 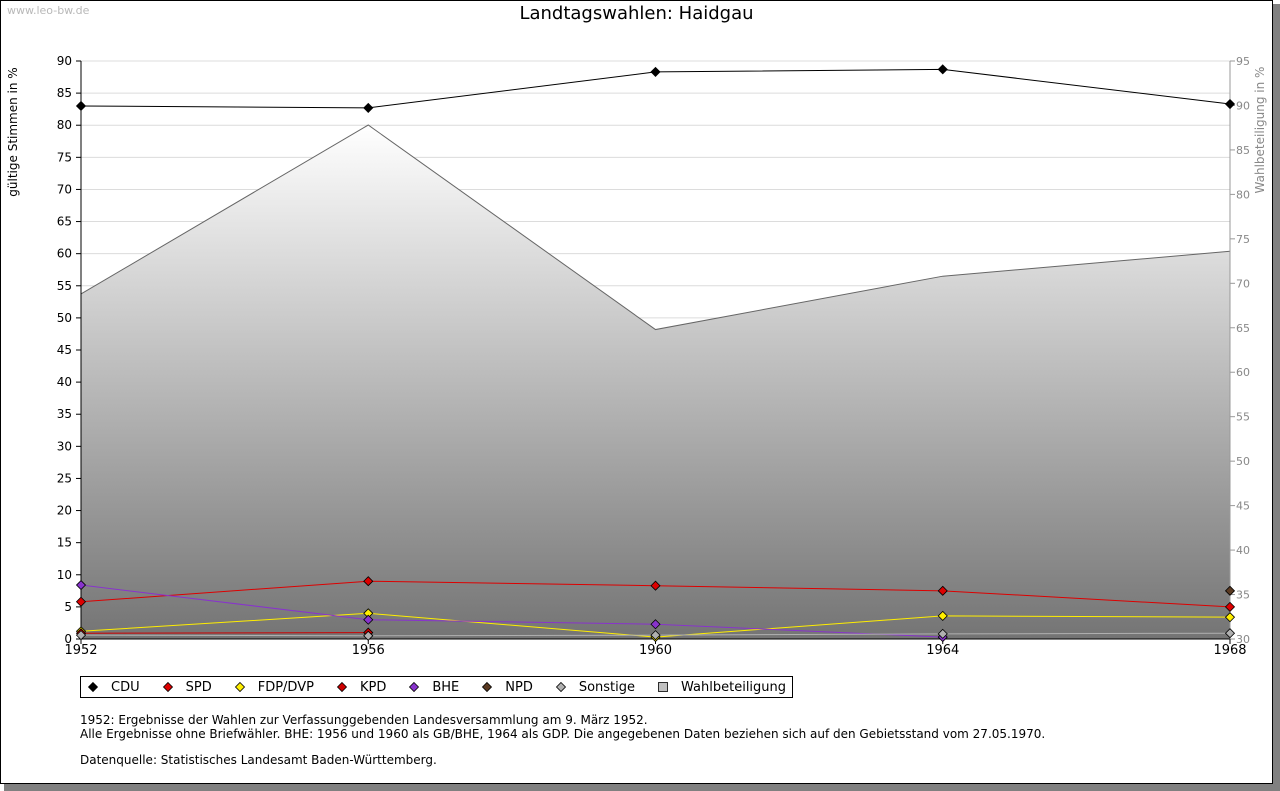 What do you see at coordinates (64, 478) in the screenshot?
I see `y-tick-label: 25` at bounding box center [64, 478].